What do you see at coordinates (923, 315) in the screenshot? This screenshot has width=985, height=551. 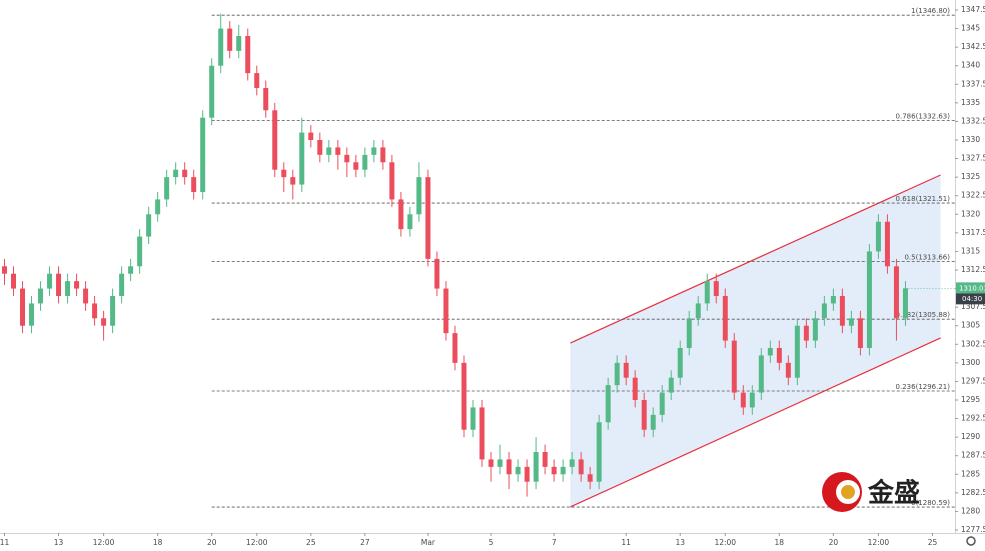 I see `fib-label: 0.382(1305.88)` at bounding box center [923, 315].